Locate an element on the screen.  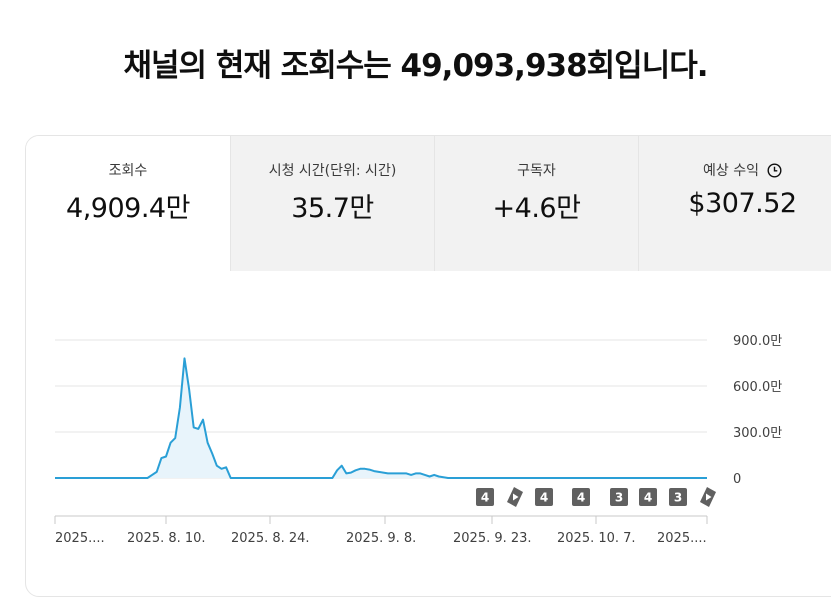
tab-subscribers: 구독자 +4.6만 is located at coordinates (536, 203).